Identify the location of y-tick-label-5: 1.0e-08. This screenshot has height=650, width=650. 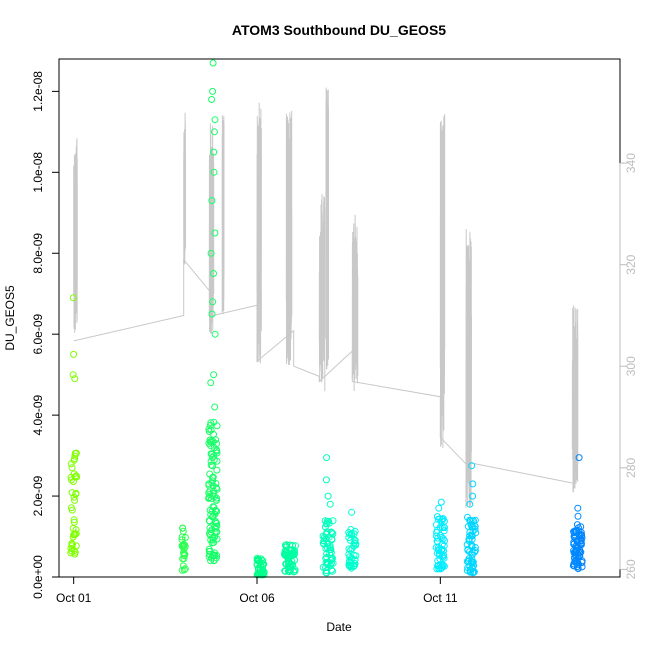
(38, 172).